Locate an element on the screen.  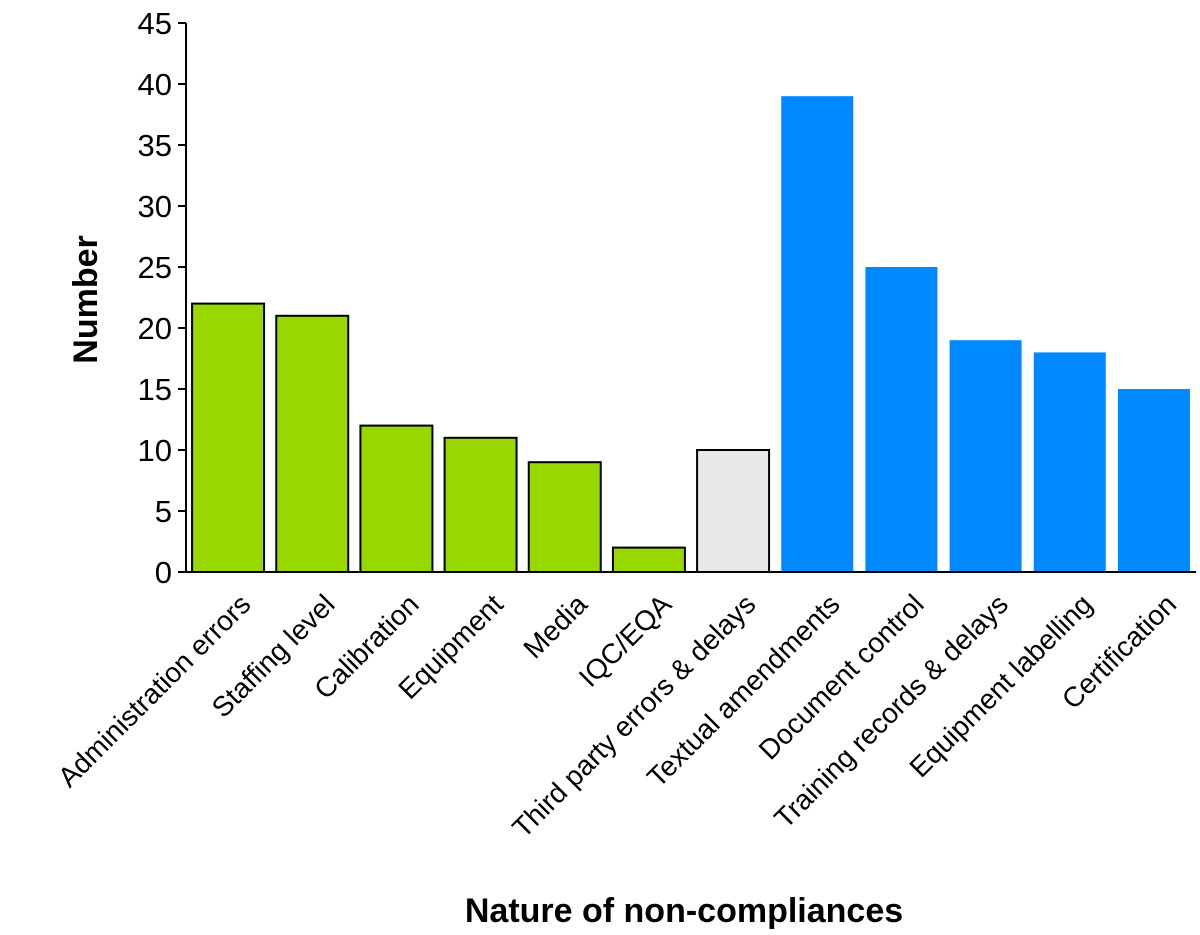
y-ticks-group: 0 5 10 15 20 25 30 35 40 45 is located at coordinates (162, 298).